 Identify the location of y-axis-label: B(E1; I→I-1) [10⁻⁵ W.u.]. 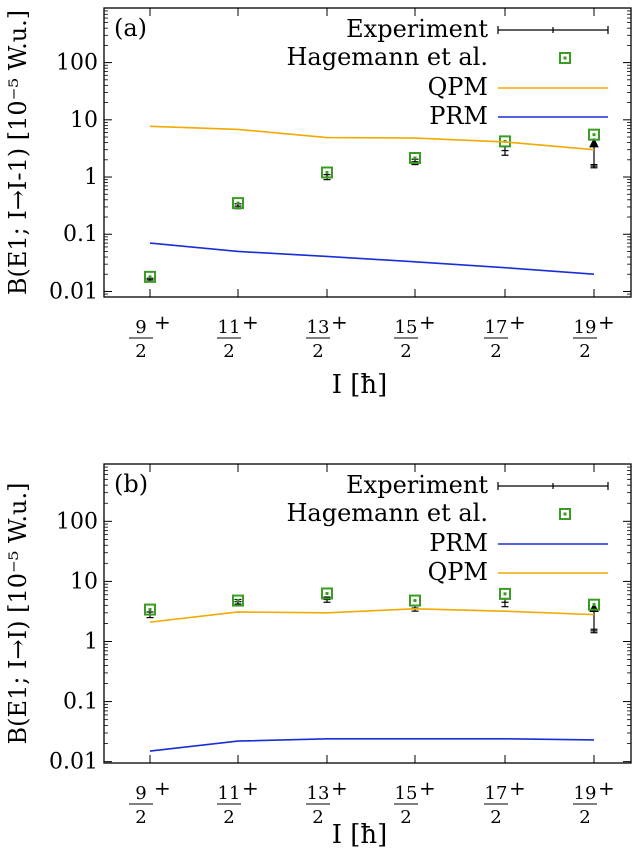
(18, 152).